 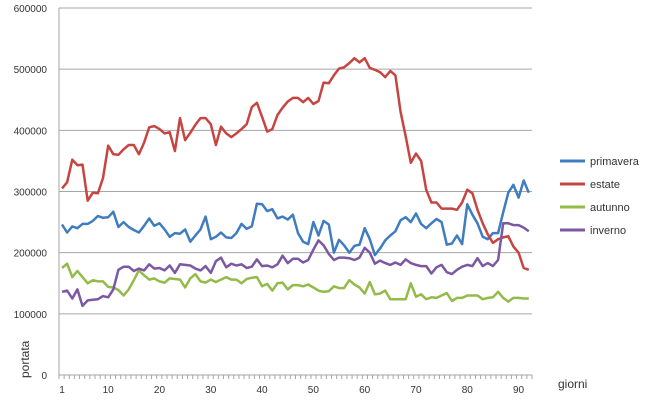 I want to click on legend-label-estate: estate, so click(x=605, y=185).